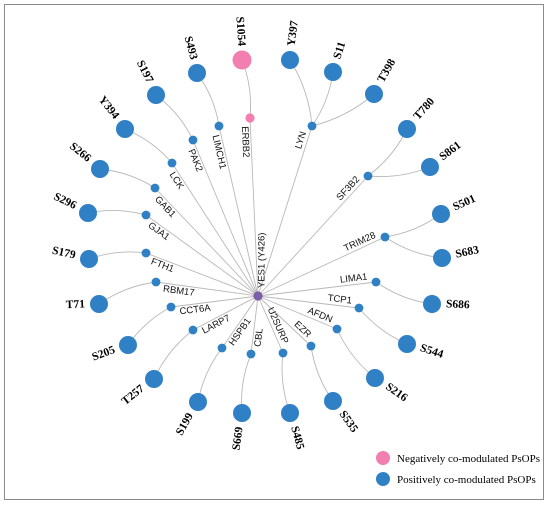  I want to click on legend-negative-label: Negatively co-modulated PsOPs, so click(468, 459).